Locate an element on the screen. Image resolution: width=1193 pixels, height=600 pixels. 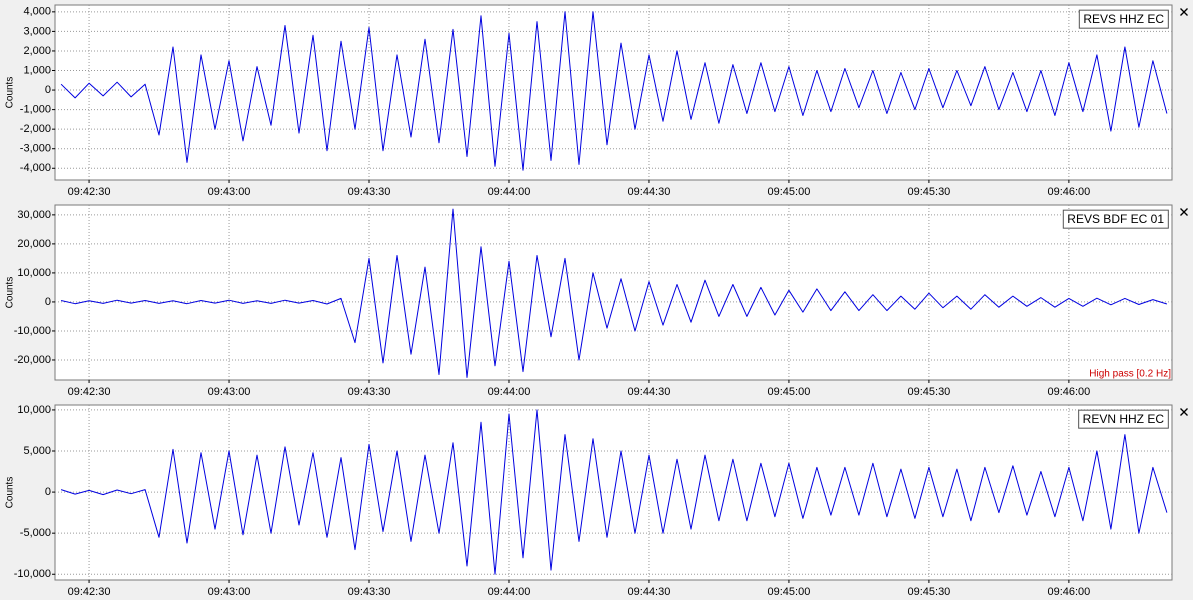
y-tick-label: 3,000 is located at coordinates (37, 31).